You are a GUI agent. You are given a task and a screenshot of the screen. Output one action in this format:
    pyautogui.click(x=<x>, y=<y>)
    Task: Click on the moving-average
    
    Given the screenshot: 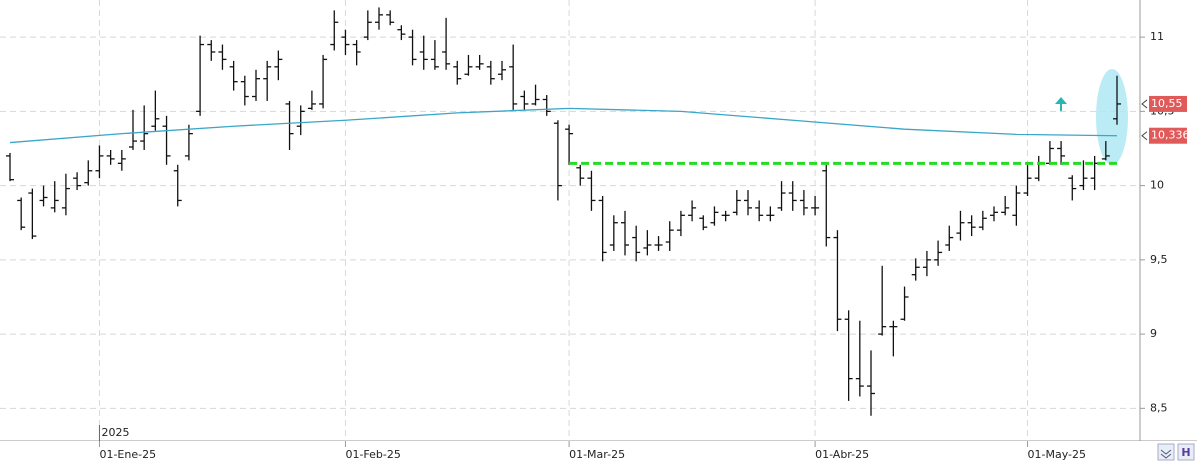 What is the action you would take?
    pyautogui.click(x=563, y=125)
    